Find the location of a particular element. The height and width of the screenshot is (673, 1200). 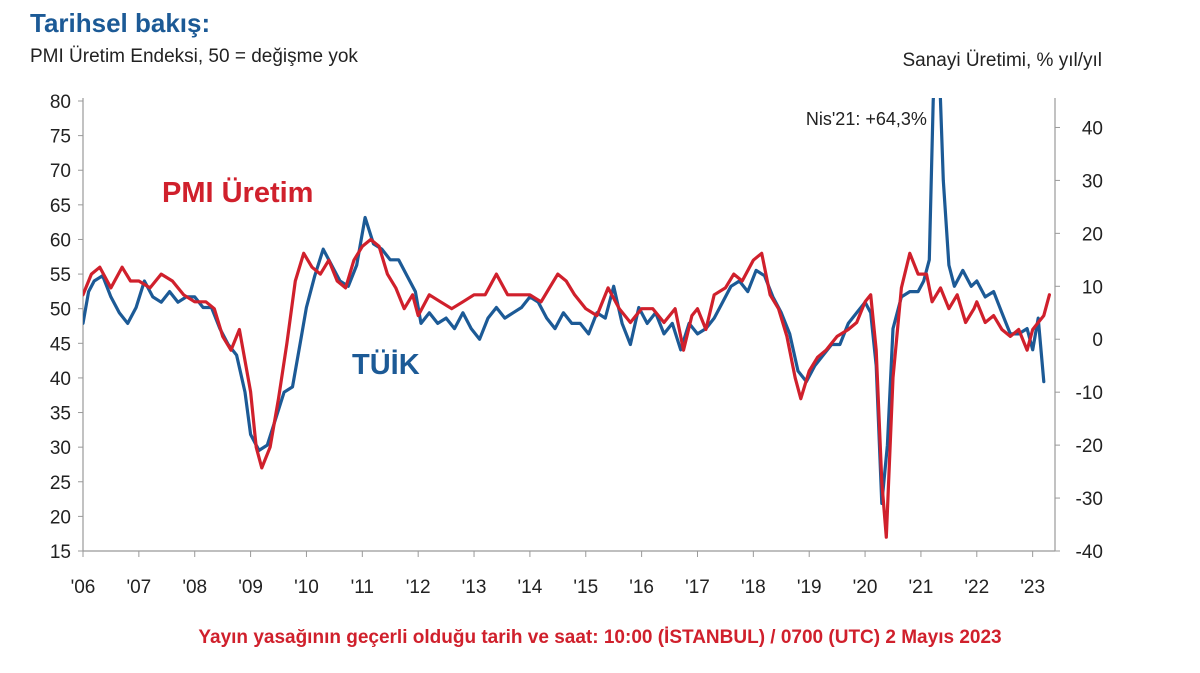

right-tick-label: 0 is located at coordinates (1097, 340).